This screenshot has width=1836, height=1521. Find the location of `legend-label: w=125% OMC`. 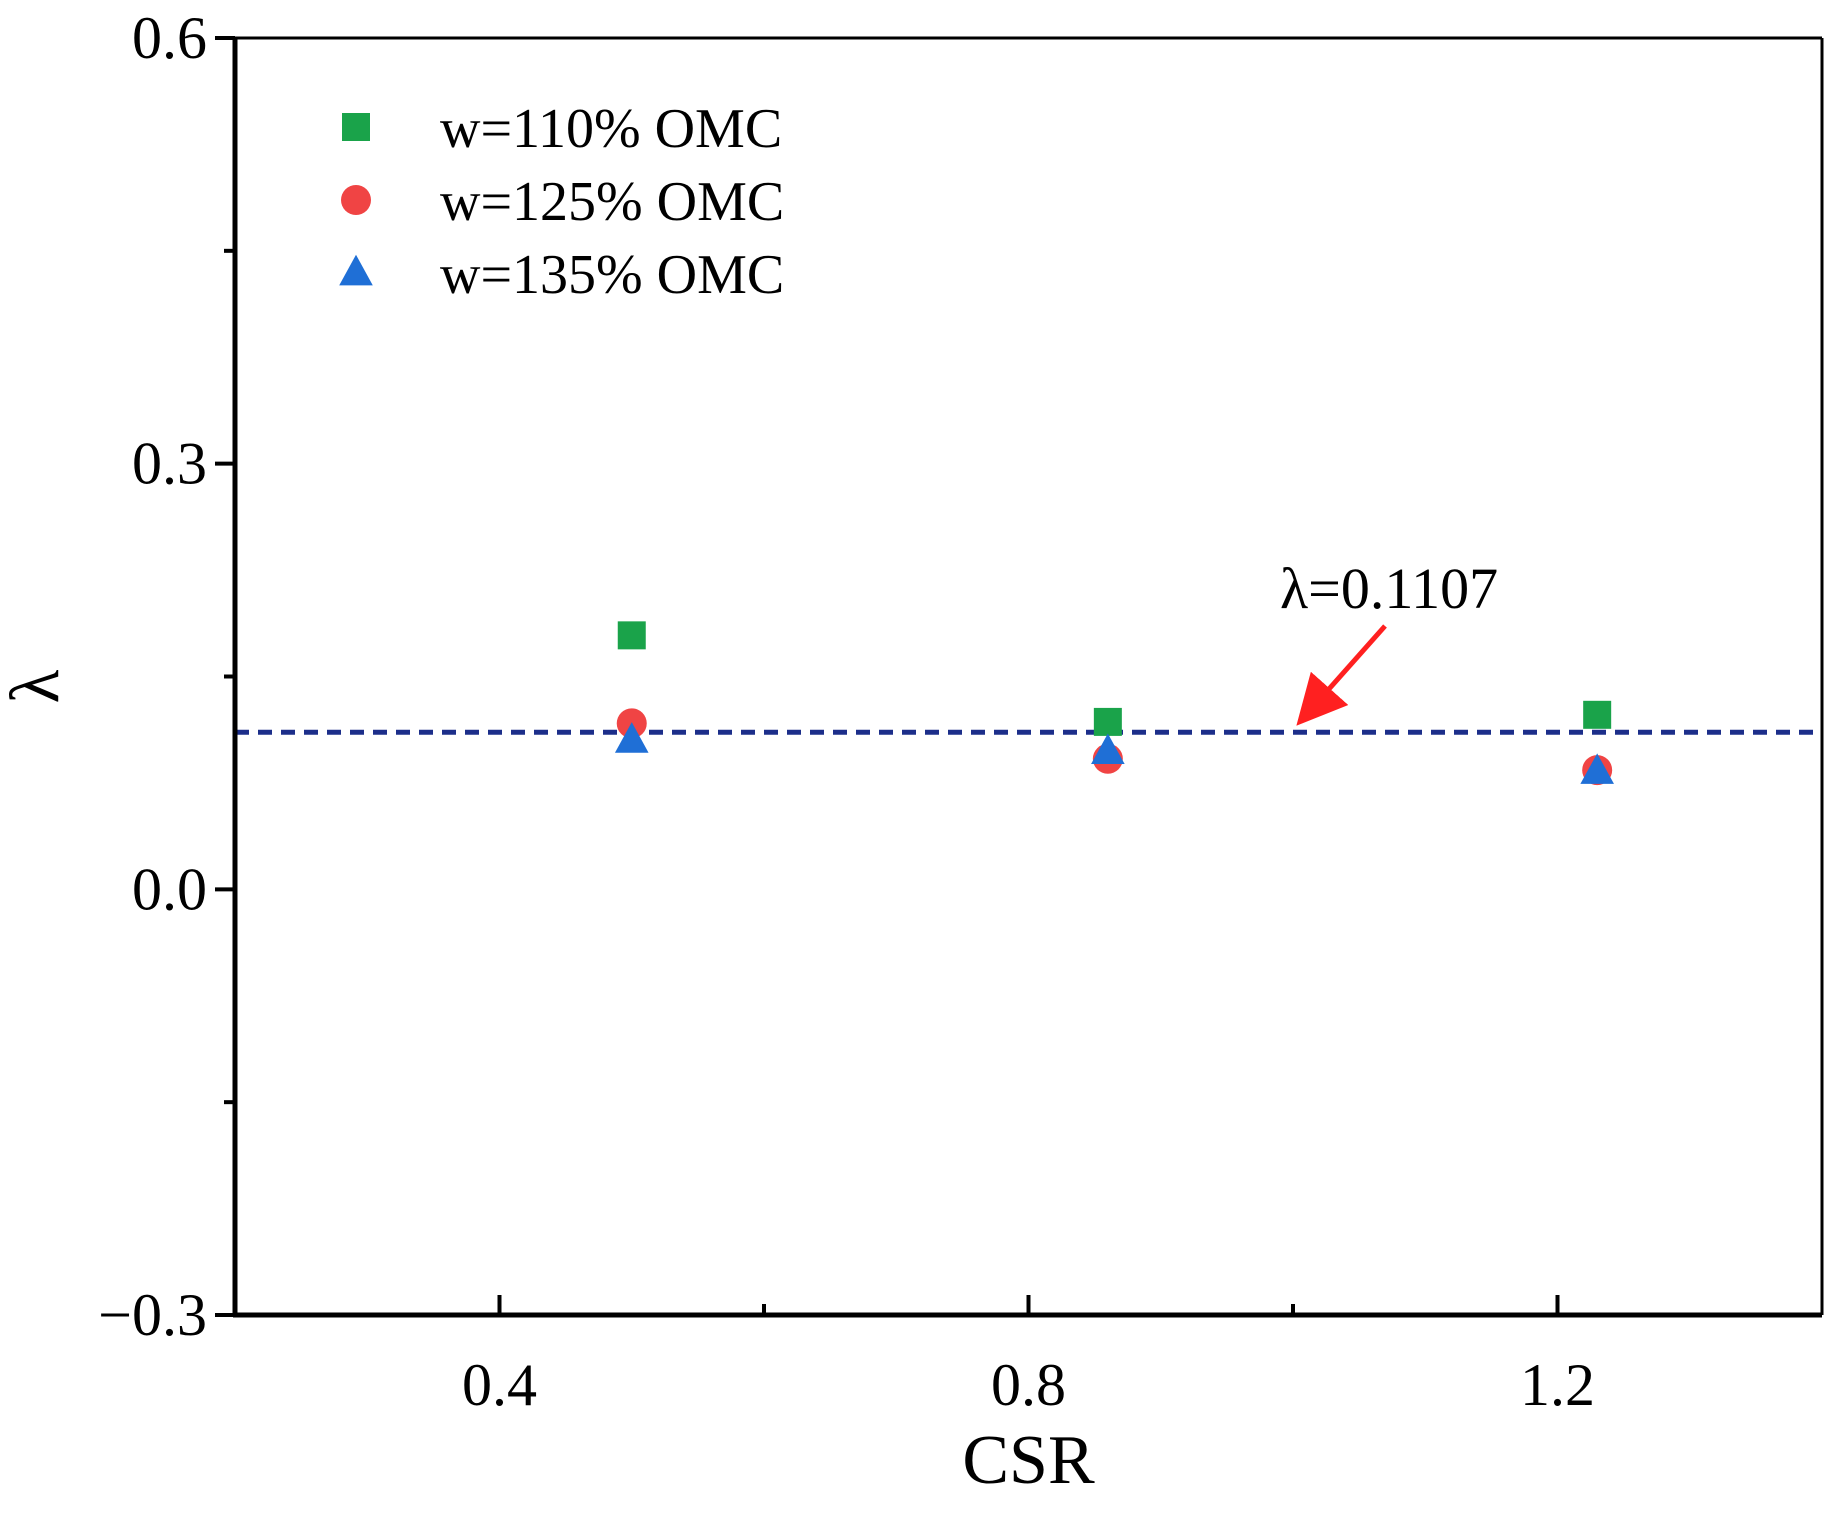

legend-label: w=125% OMC is located at coordinates (612, 202).